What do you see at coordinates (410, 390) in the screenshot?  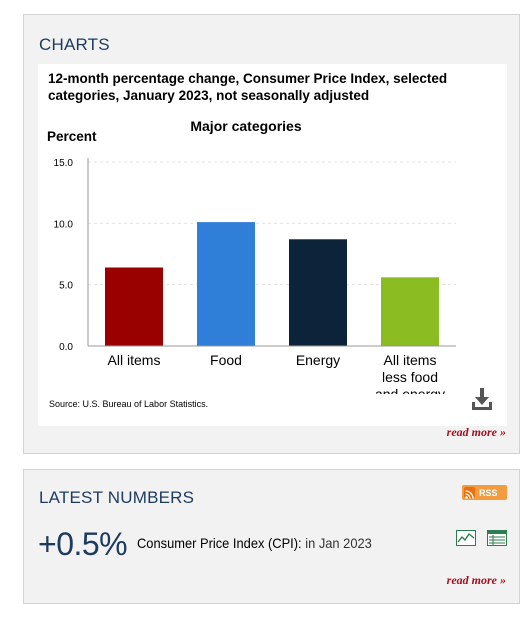 I see `x-tick-label: and energy` at bounding box center [410, 390].